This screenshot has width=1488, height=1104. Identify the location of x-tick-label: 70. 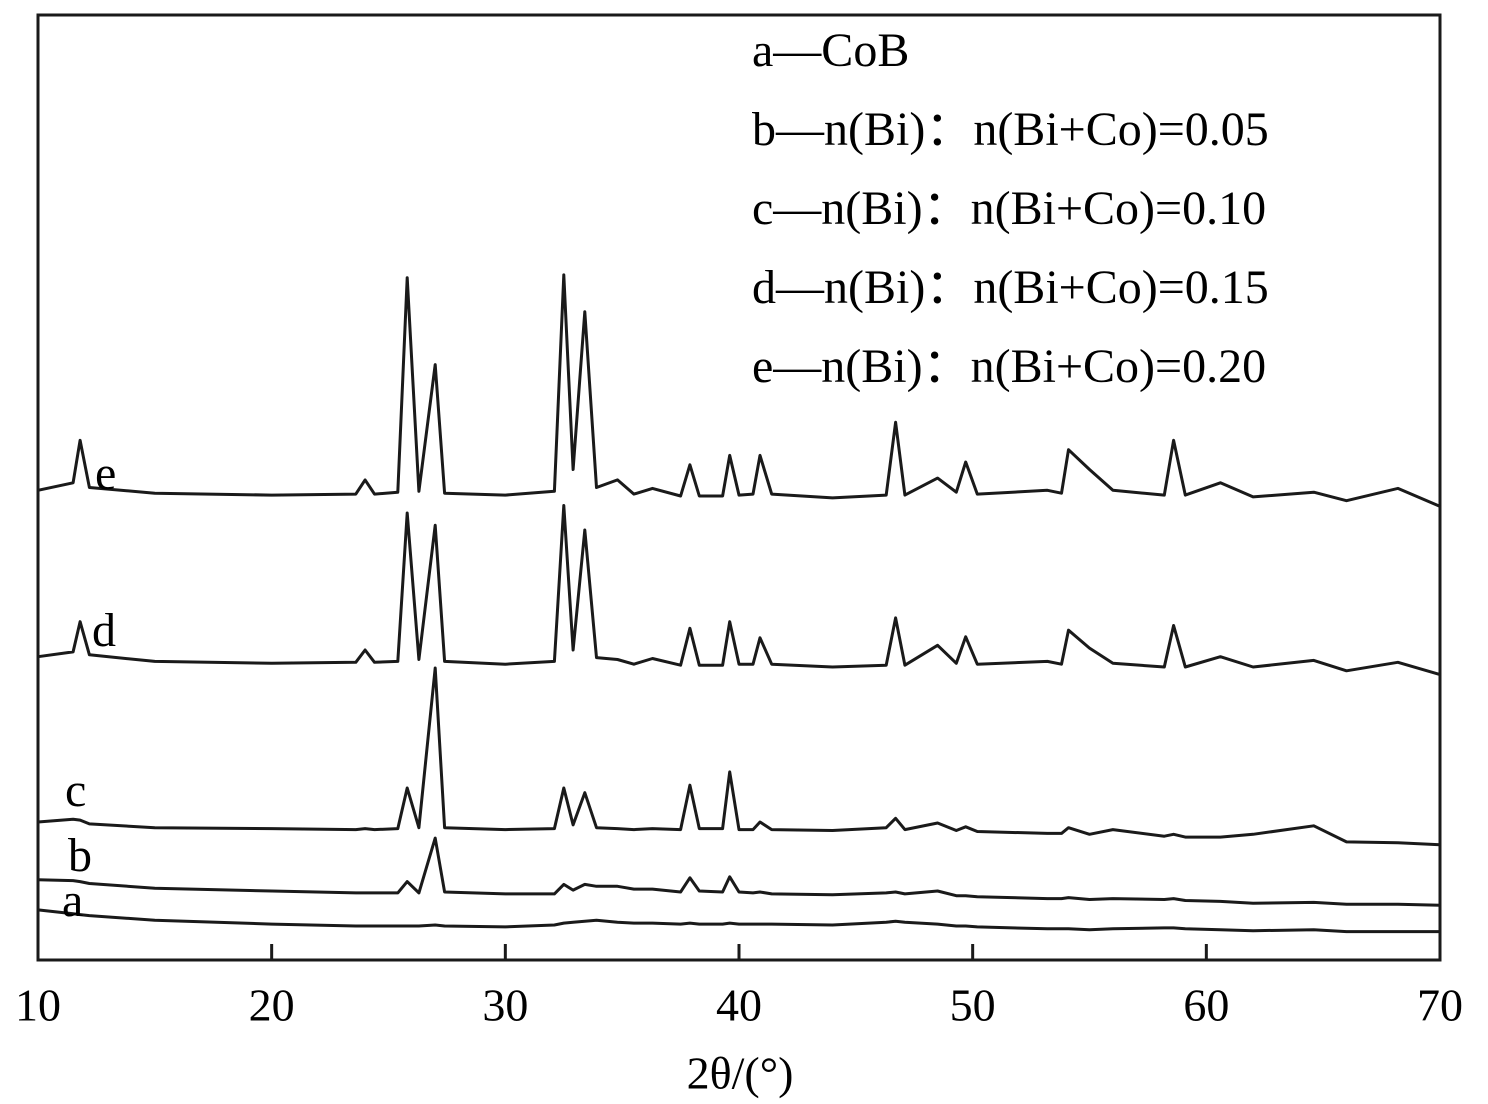
(1440, 1005).